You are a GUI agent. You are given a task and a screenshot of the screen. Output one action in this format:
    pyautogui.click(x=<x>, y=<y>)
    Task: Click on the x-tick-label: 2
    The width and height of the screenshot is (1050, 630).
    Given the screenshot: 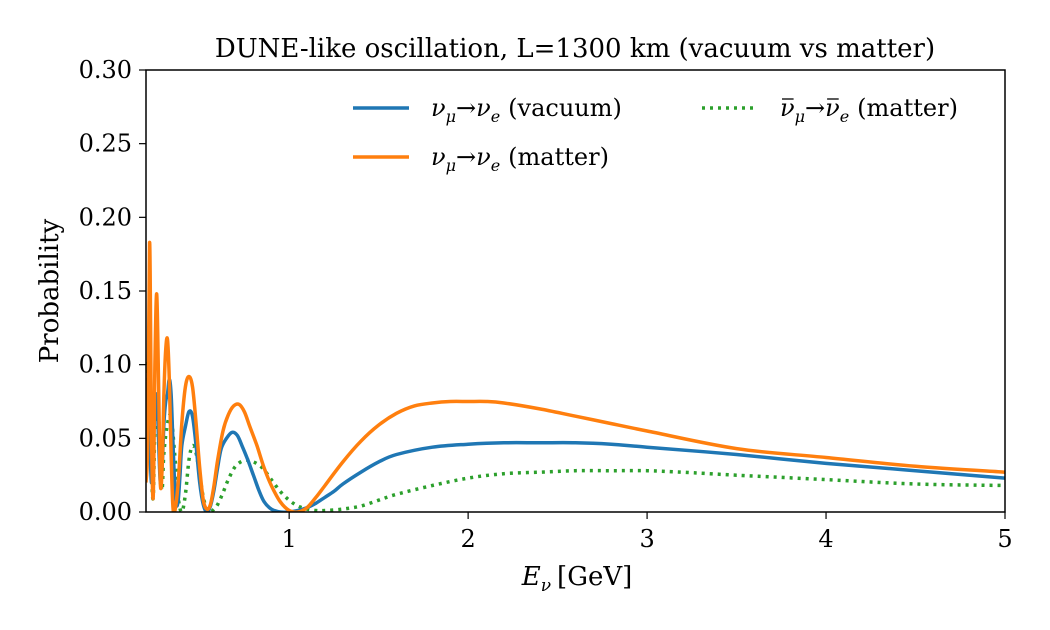 What is the action you would take?
    pyautogui.click(x=467, y=539)
    